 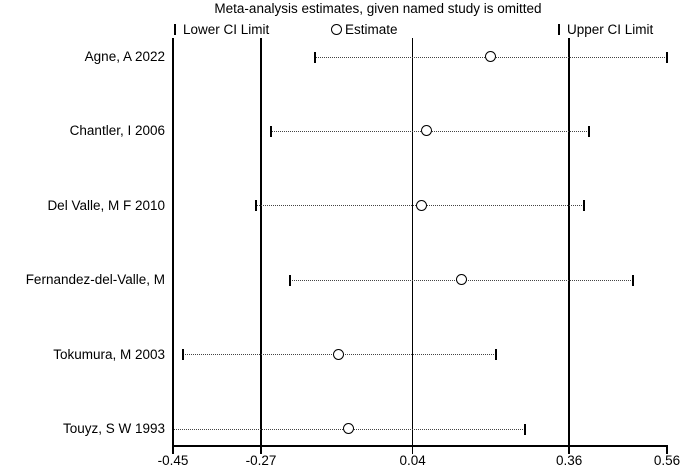 I want to click on study-row-label: Del Valle, M F 2010, so click(x=106, y=205).